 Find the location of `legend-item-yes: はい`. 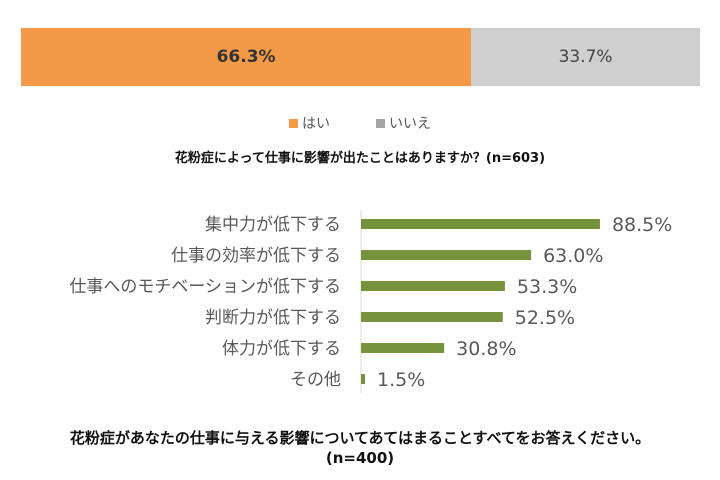

legend-item-yes: はい is located at coordinates (309, 123).